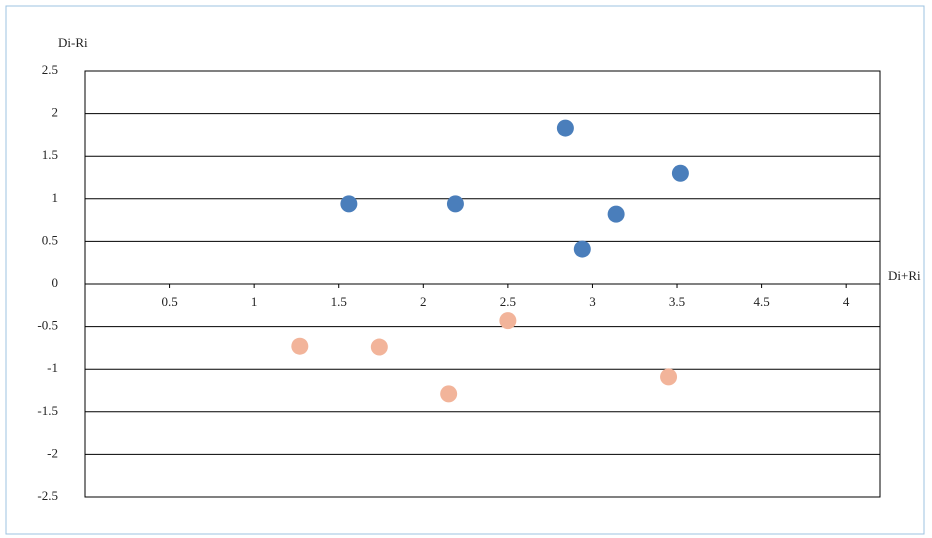 The height and width of the screenshot is (538, 932). I want to click on x-tick-label: 2.5, so click(508, 301).